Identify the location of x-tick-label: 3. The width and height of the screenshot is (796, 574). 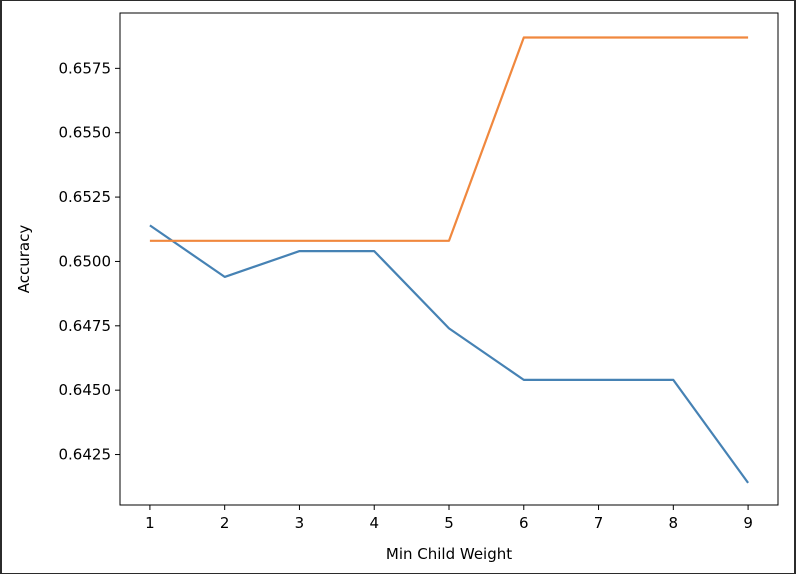
(300, 523).